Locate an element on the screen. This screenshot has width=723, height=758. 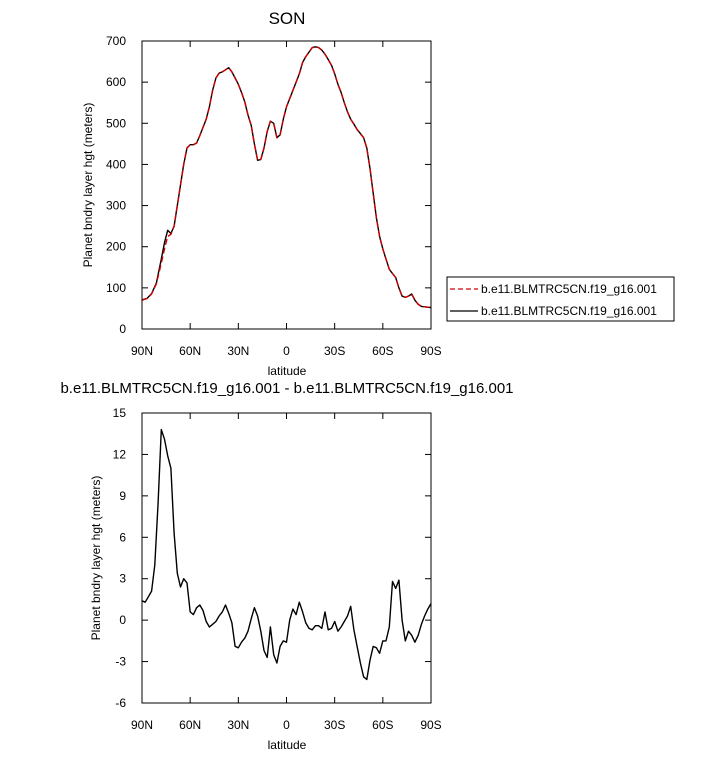
top-y-tick-label: 200 is located at coordinates (116, 247).